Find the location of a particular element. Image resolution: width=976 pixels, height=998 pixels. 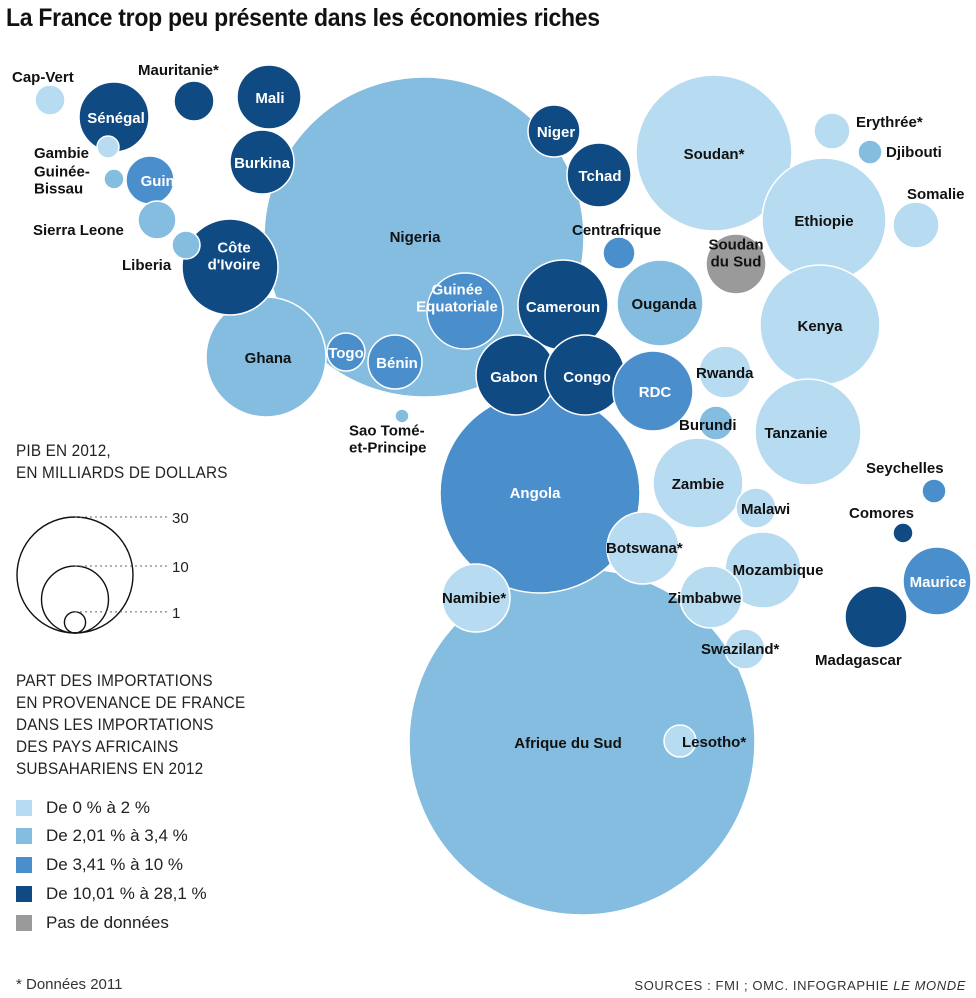

color-legend-title-line: PART DES IMPORTATIONS is located at coordinates (114, 680).